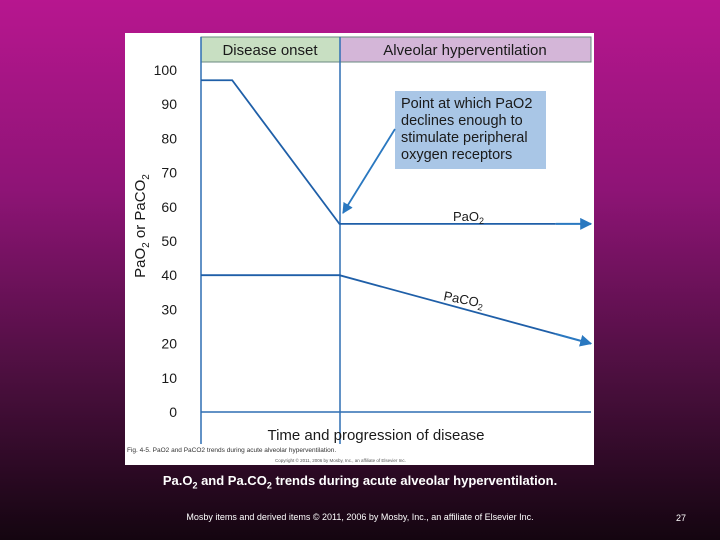 The height and width of the screenshot is (540, 720). I want to click on phase-label-onset: Disease onset, so click(270, 50).